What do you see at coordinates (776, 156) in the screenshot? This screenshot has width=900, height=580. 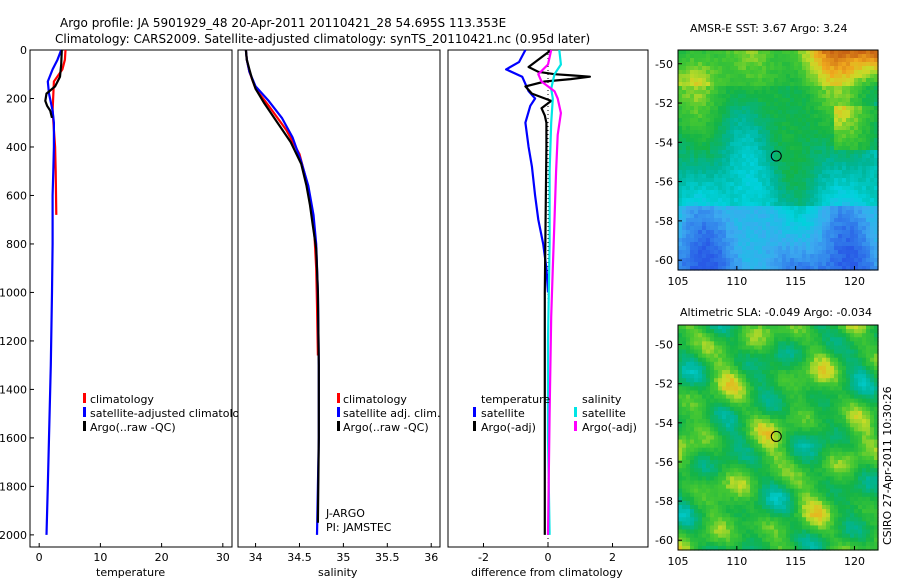 I see `sst-argo-location-marker` at bounding box center [776, 156].